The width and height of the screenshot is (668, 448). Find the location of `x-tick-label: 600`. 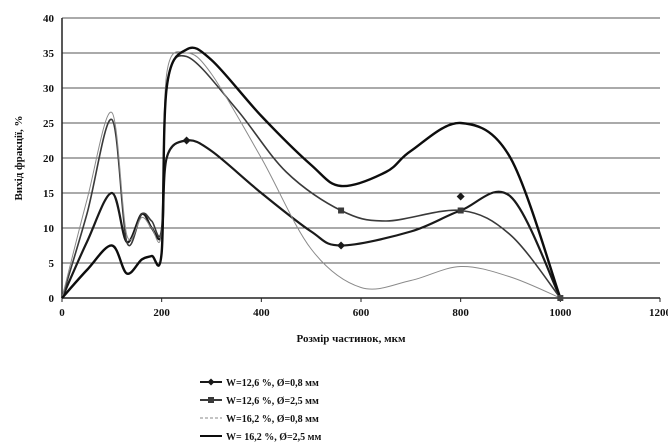

x-tick-label: 600 is located at coordinates (361, 313).